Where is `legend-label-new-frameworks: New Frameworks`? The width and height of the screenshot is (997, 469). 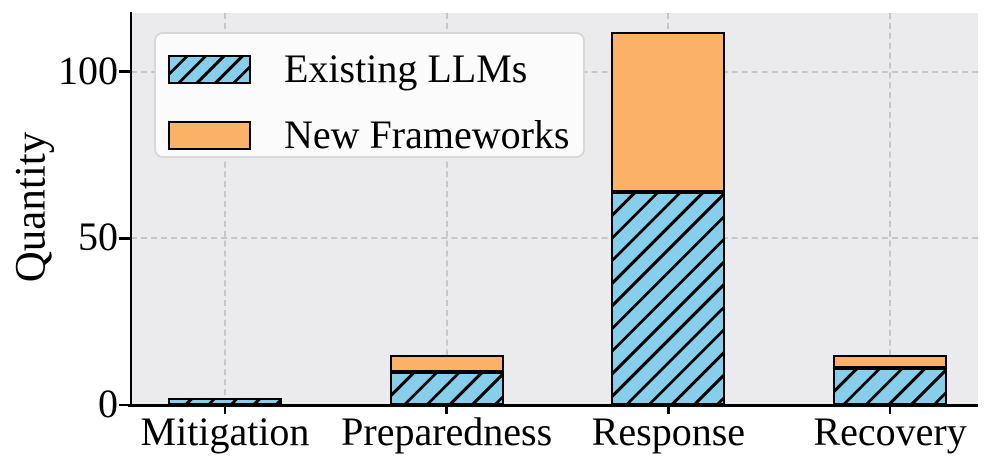 legend-label-new-frameworks: New Frameworks is located at coordinates (427, 134).